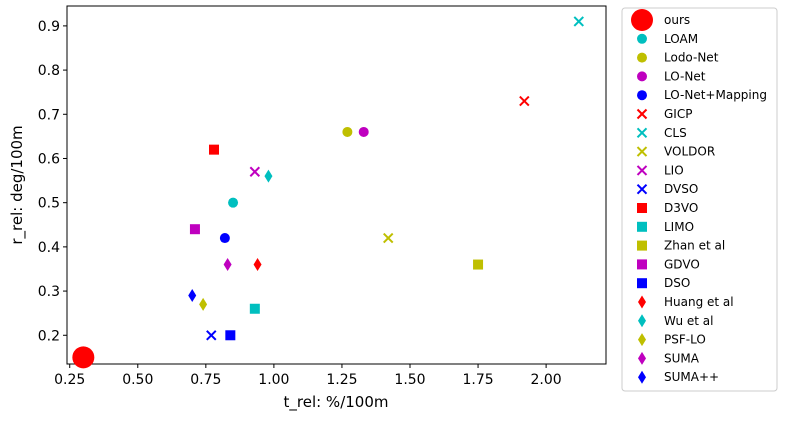 The width and height of the screenshot is (789, 424). What do you see at coordinates (689, 152) in the screenshot?
I see `legend-label-voldor: VOLDOR` at bounding box center [689, 152].